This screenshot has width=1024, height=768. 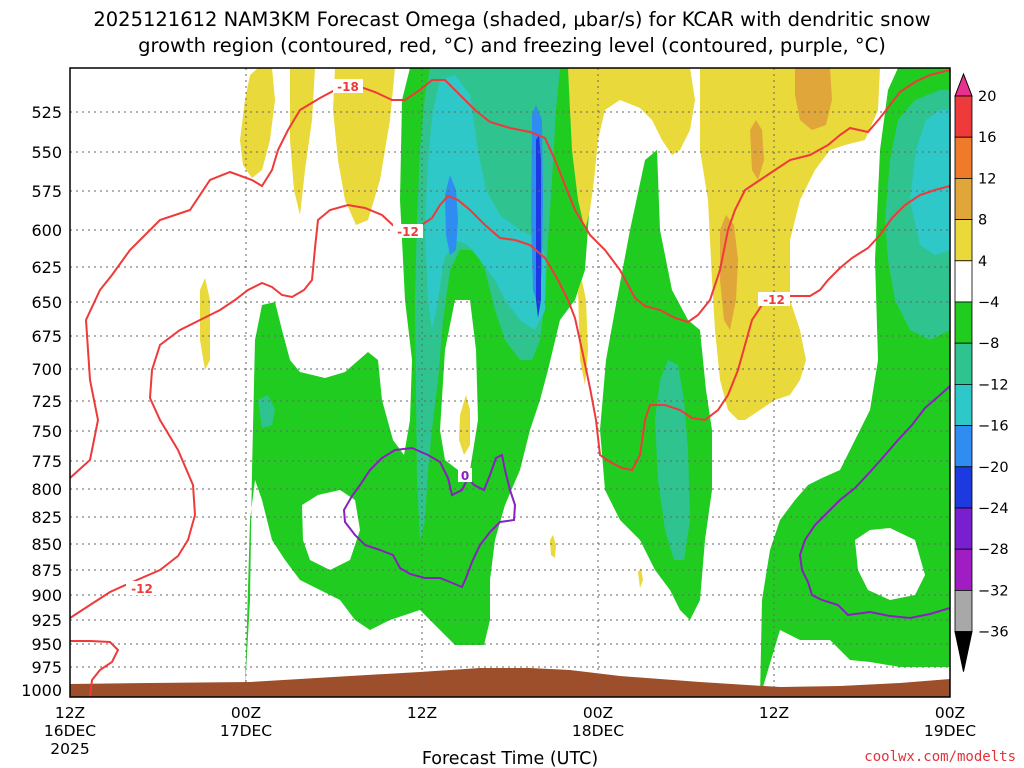 I want to click on colorbar-label: −12, so click(x=993, y=385).